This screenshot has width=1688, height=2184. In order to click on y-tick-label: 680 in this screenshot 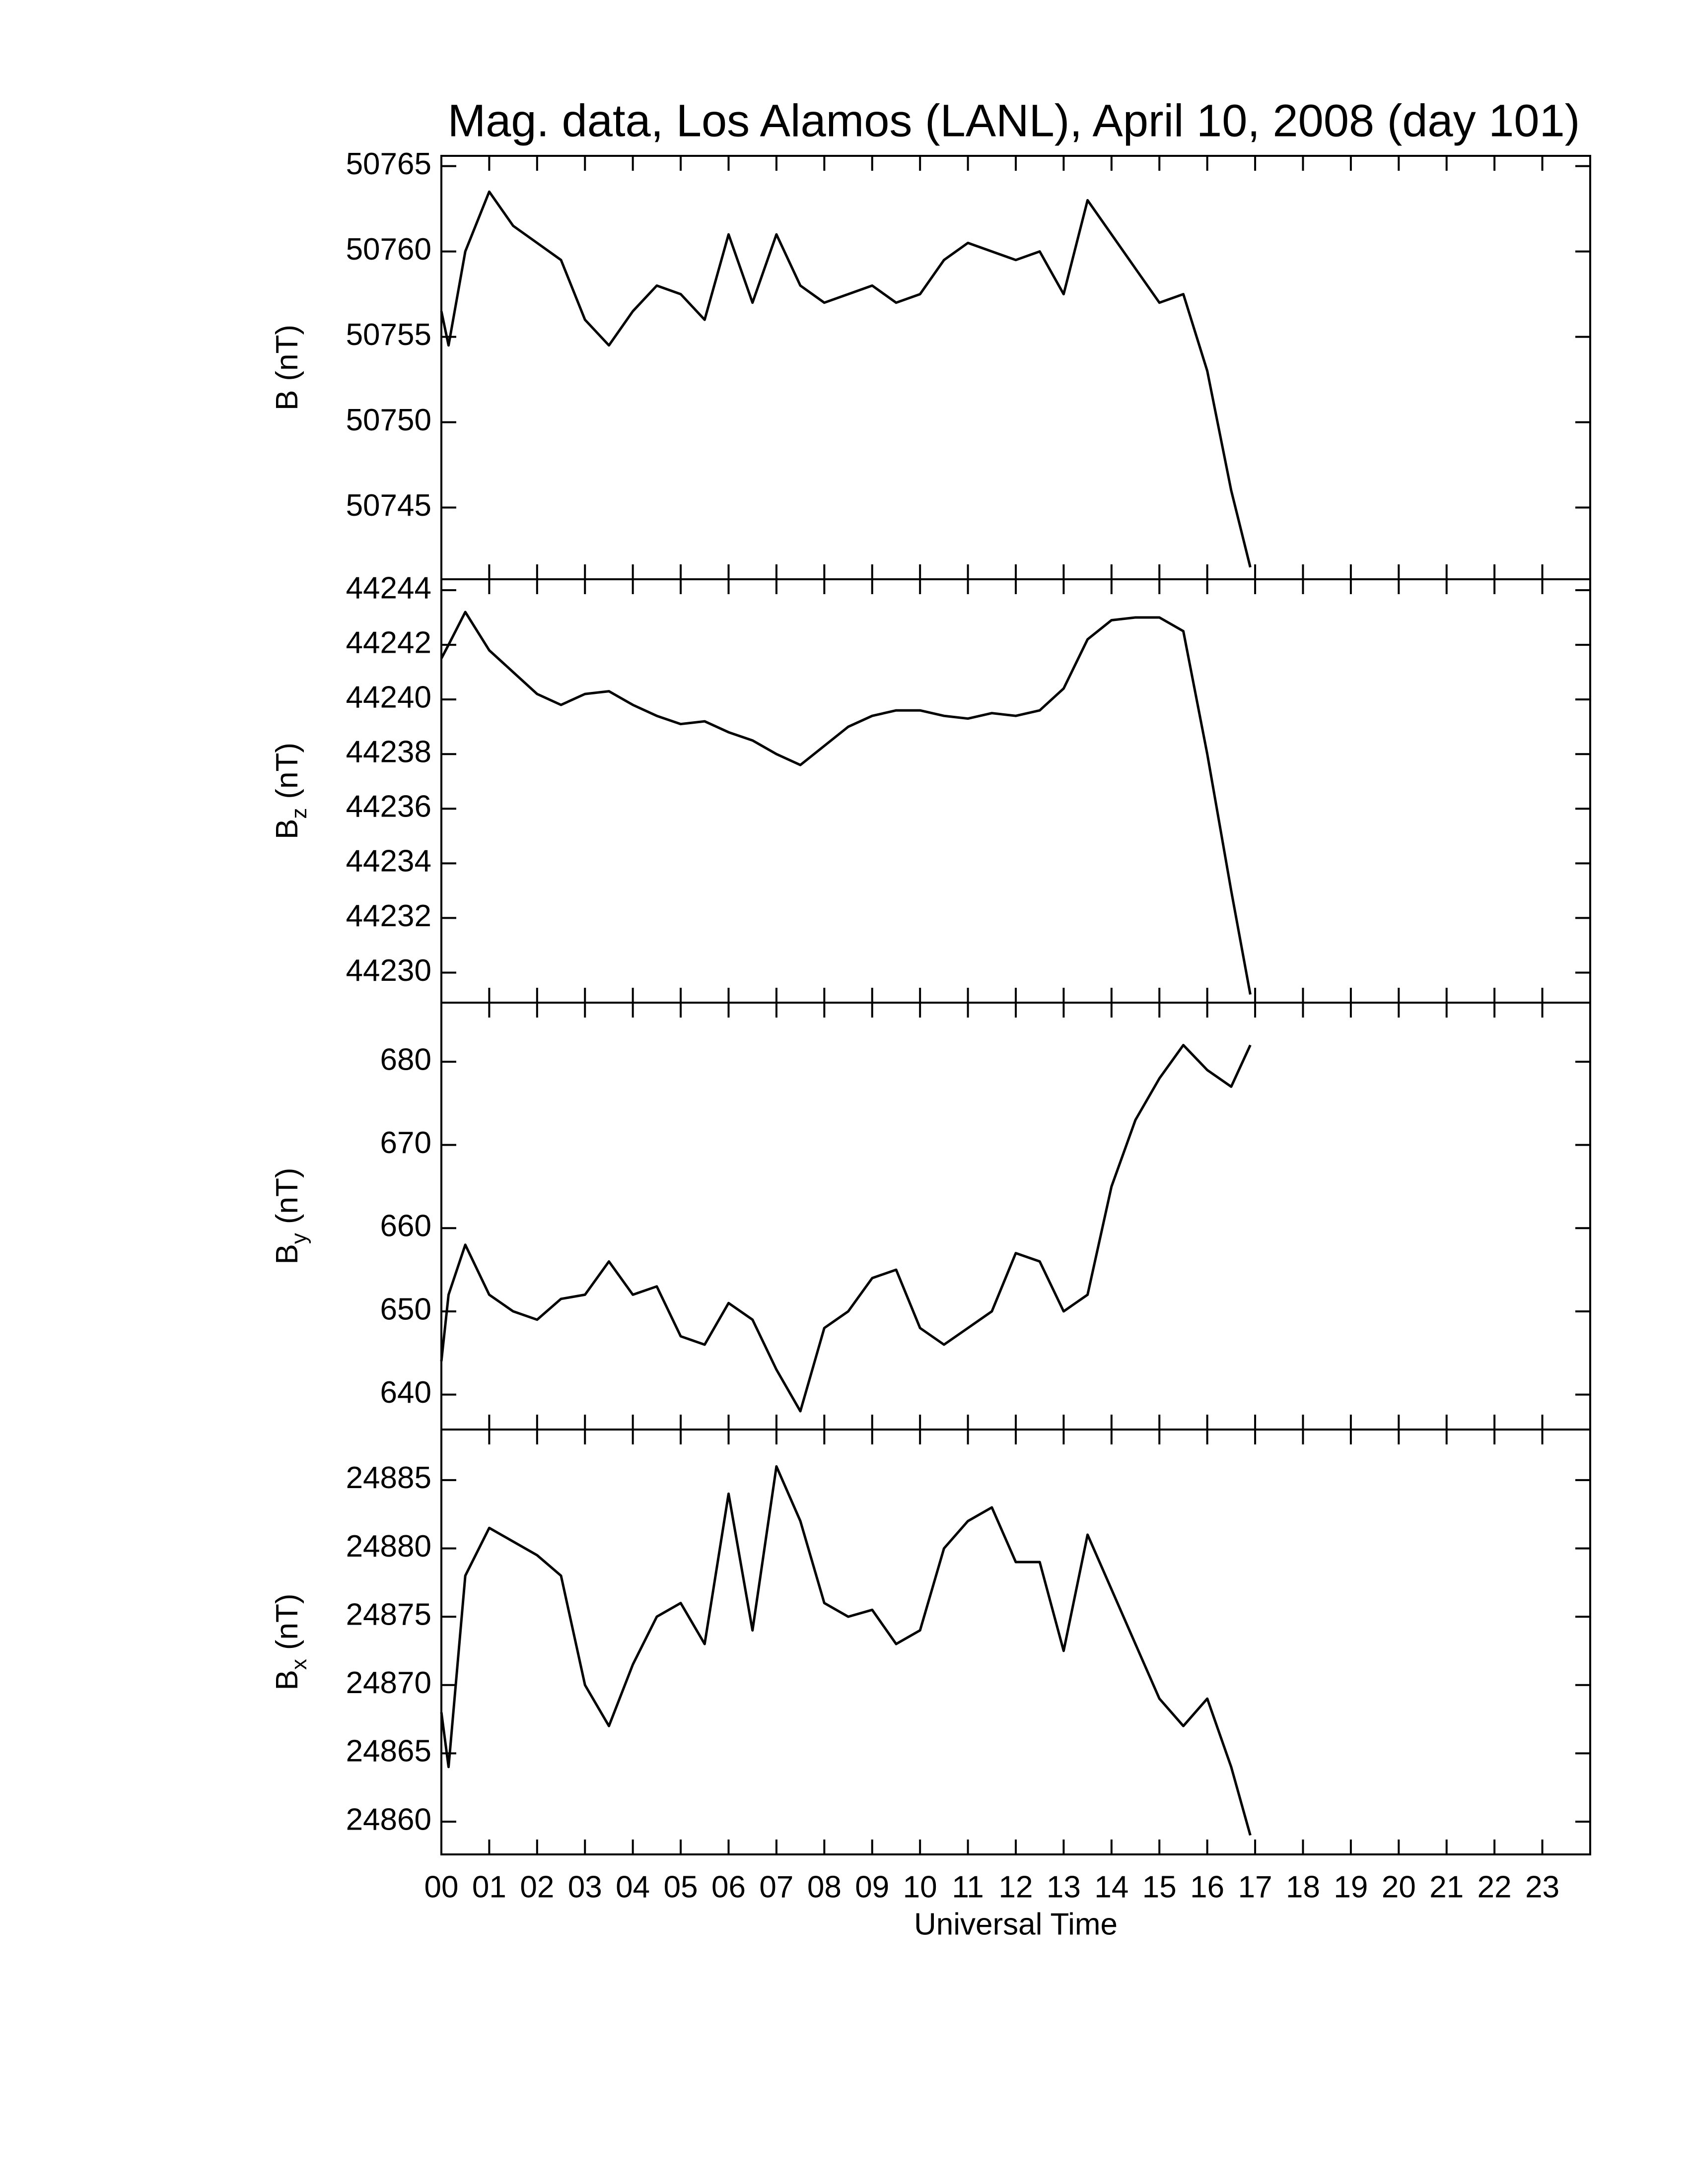, I will do `click(405, 1059)`.